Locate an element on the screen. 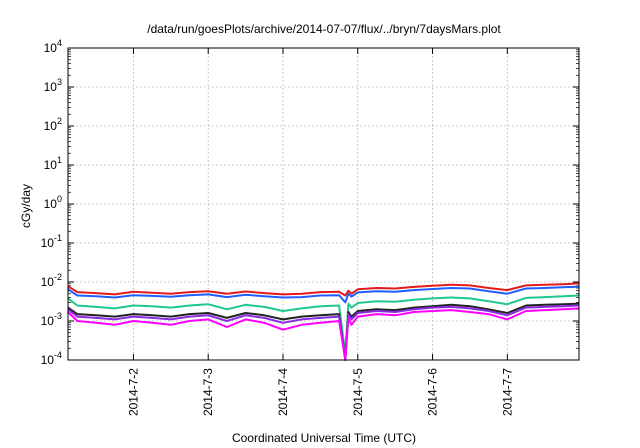 The height and width of the screenshot is (448, 640). x-tick-label: 2014-7-2 is located at coordinates (133, 392).